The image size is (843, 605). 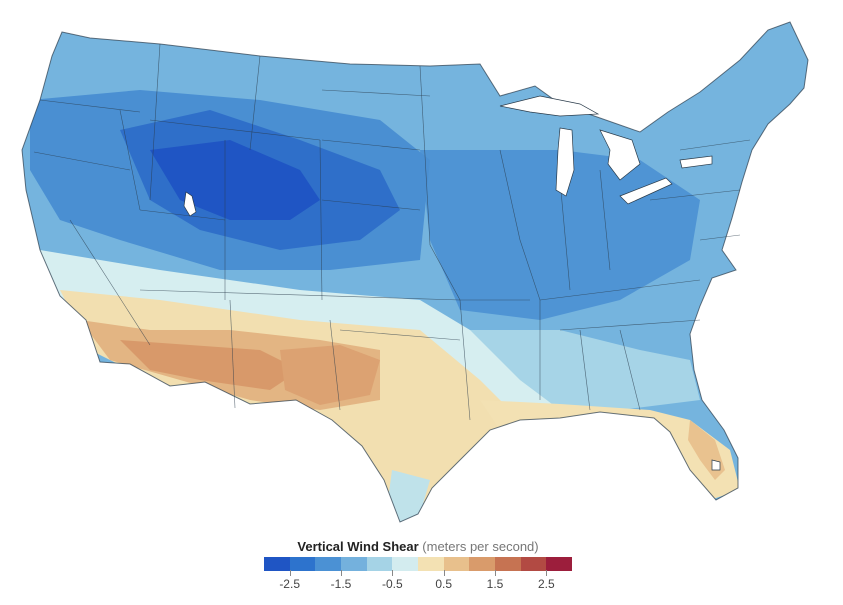 I want to click on lake-michigan, so click(x=565, y=162).